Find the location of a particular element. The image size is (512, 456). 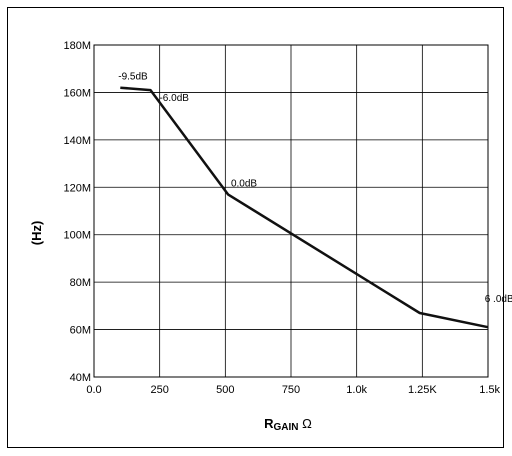

annotation-label: -6.0dB is located at coordinates (174, 98).